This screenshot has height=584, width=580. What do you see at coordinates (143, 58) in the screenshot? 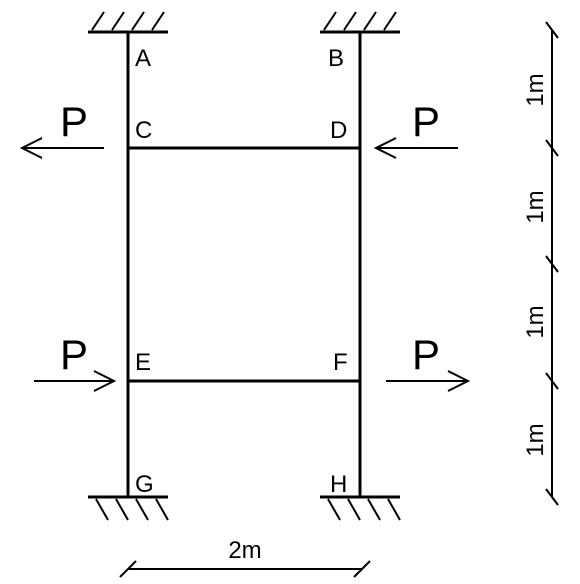
I see `node-label-a: A` at bounding box center [143, 58].